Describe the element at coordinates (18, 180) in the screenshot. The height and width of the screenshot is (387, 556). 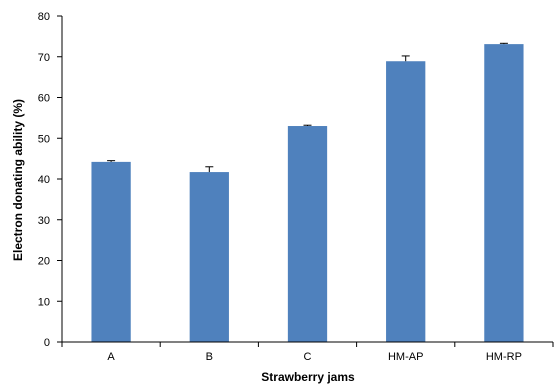
I see `y-axis-title: Electron donating ability (%)` at that location.